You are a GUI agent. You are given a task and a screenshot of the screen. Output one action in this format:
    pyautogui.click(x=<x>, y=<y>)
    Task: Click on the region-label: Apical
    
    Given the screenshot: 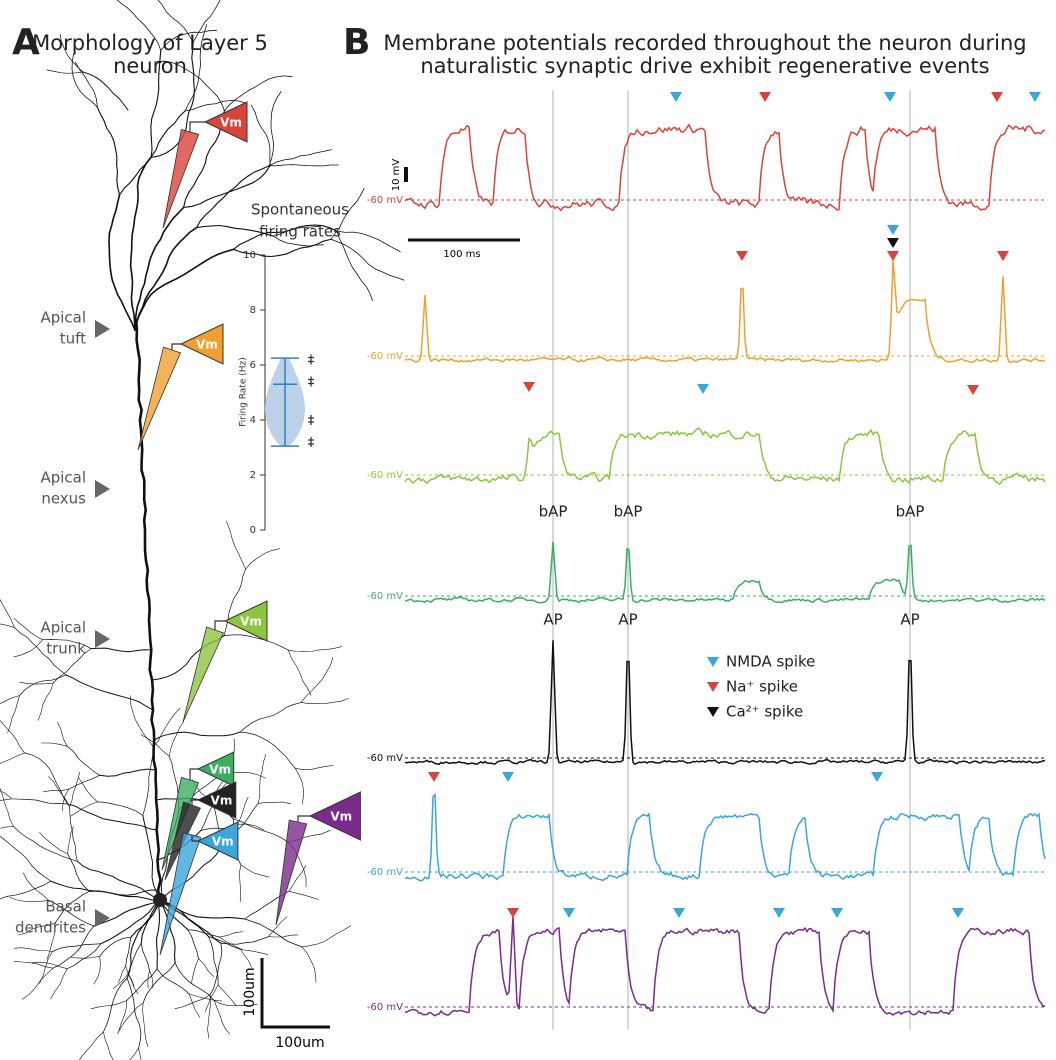 What is the action you would take?
    pyautogui.click(x=63, y=628)
    